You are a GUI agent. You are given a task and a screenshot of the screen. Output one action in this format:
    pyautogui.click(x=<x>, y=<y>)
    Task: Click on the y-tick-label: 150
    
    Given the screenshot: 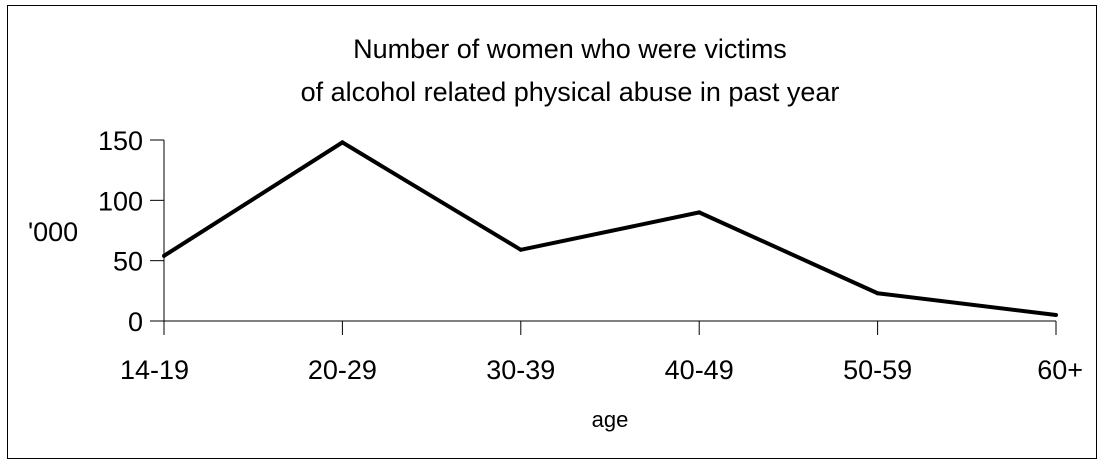 What is the action you would take?
    pyautogui.click(x=120, y=141)
    